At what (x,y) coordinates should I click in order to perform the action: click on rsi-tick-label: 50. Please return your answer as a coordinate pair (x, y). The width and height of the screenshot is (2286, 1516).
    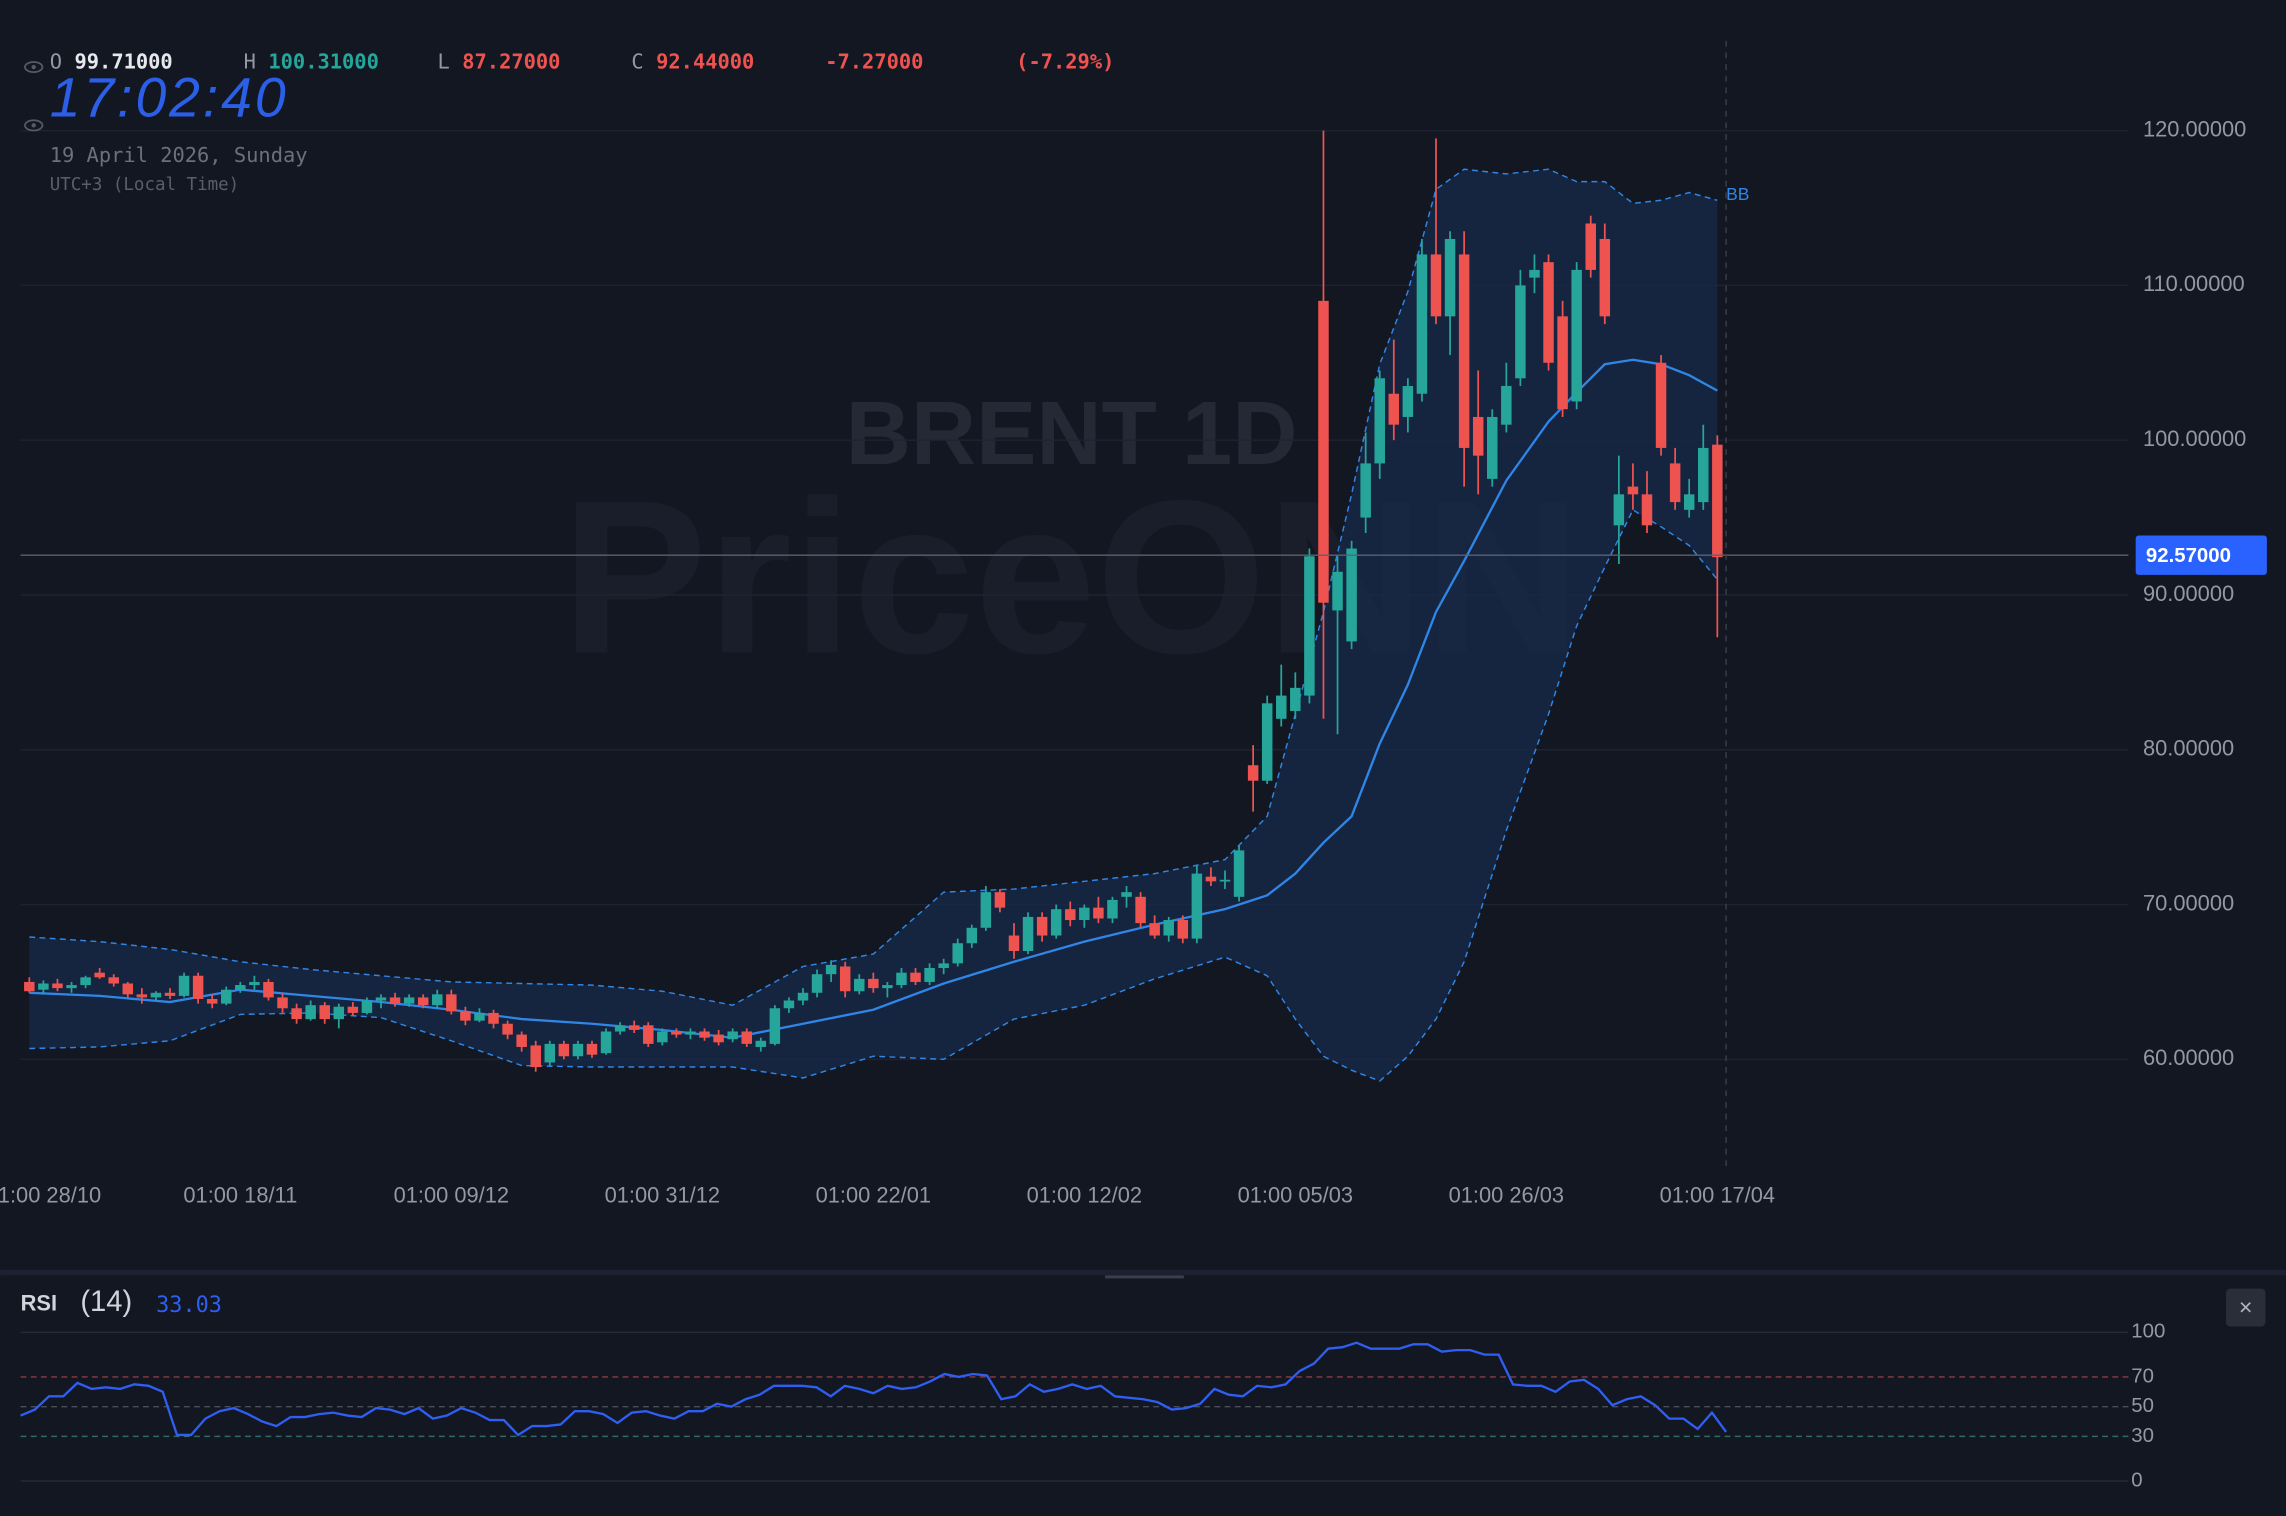
    Looking at the image, I should click on (2142, 1406).